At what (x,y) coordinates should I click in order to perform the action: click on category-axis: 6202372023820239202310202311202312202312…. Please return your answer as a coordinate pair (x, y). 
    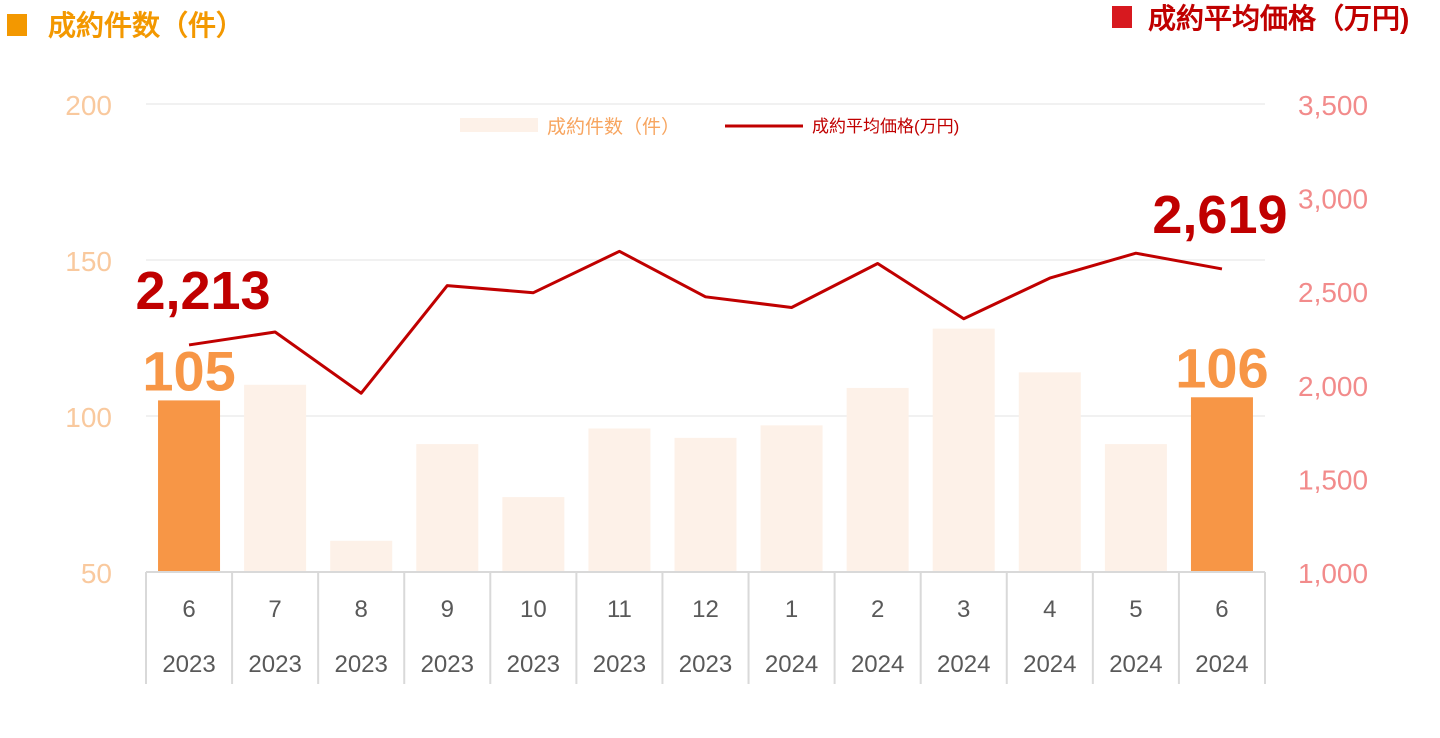
    Looking at the image, I should click on (705, 627).